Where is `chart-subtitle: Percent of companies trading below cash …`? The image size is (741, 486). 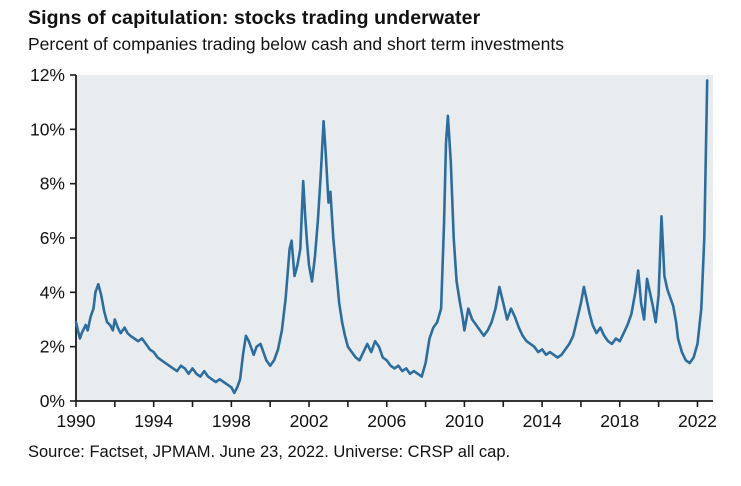 chart-subtitle: Percent of companies trading below cash … is located at coordinates (296, 44).